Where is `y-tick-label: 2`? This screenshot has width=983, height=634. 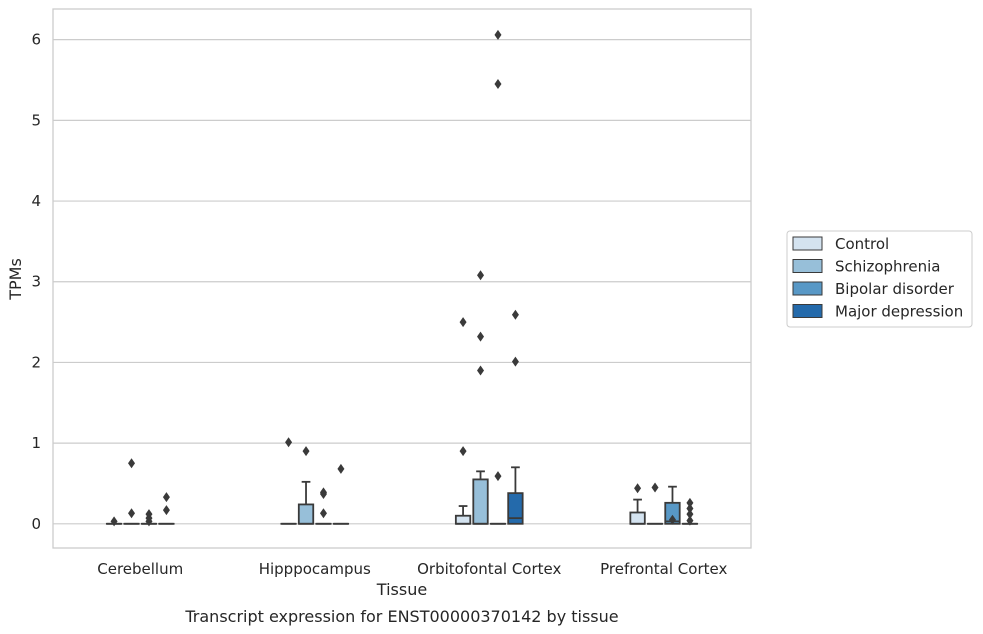 y-tick-label: 2 is located at coordinates (36, 362).